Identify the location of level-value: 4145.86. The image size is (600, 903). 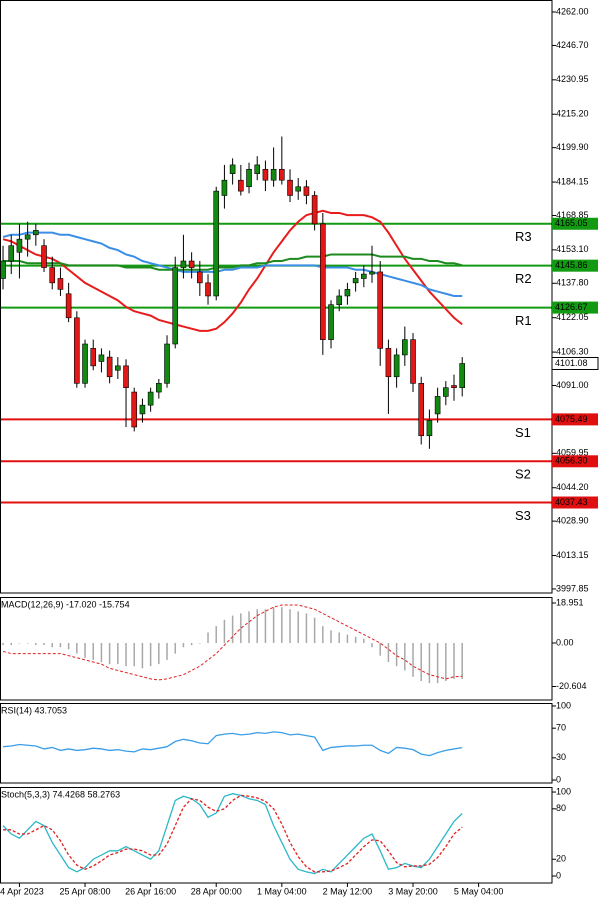
(571, 265).